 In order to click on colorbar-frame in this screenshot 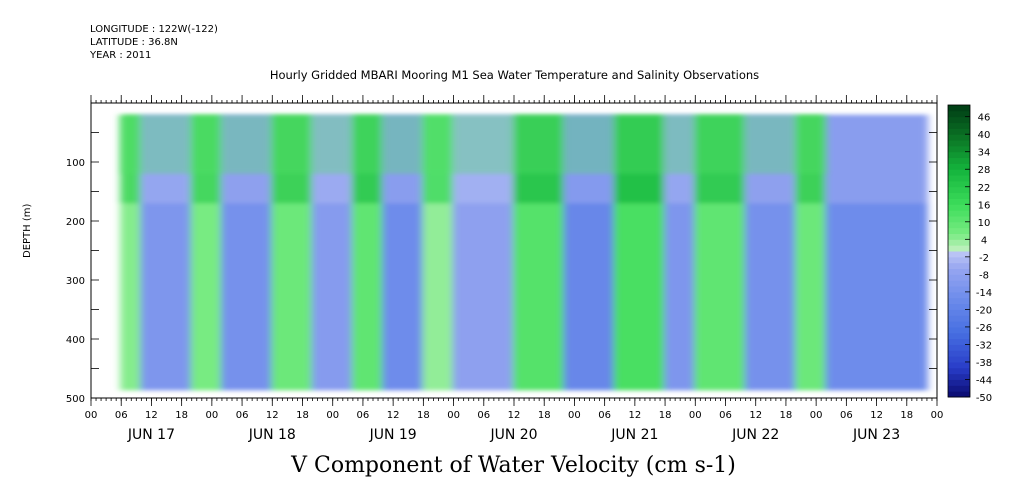, I will do `click(959, 251)`.